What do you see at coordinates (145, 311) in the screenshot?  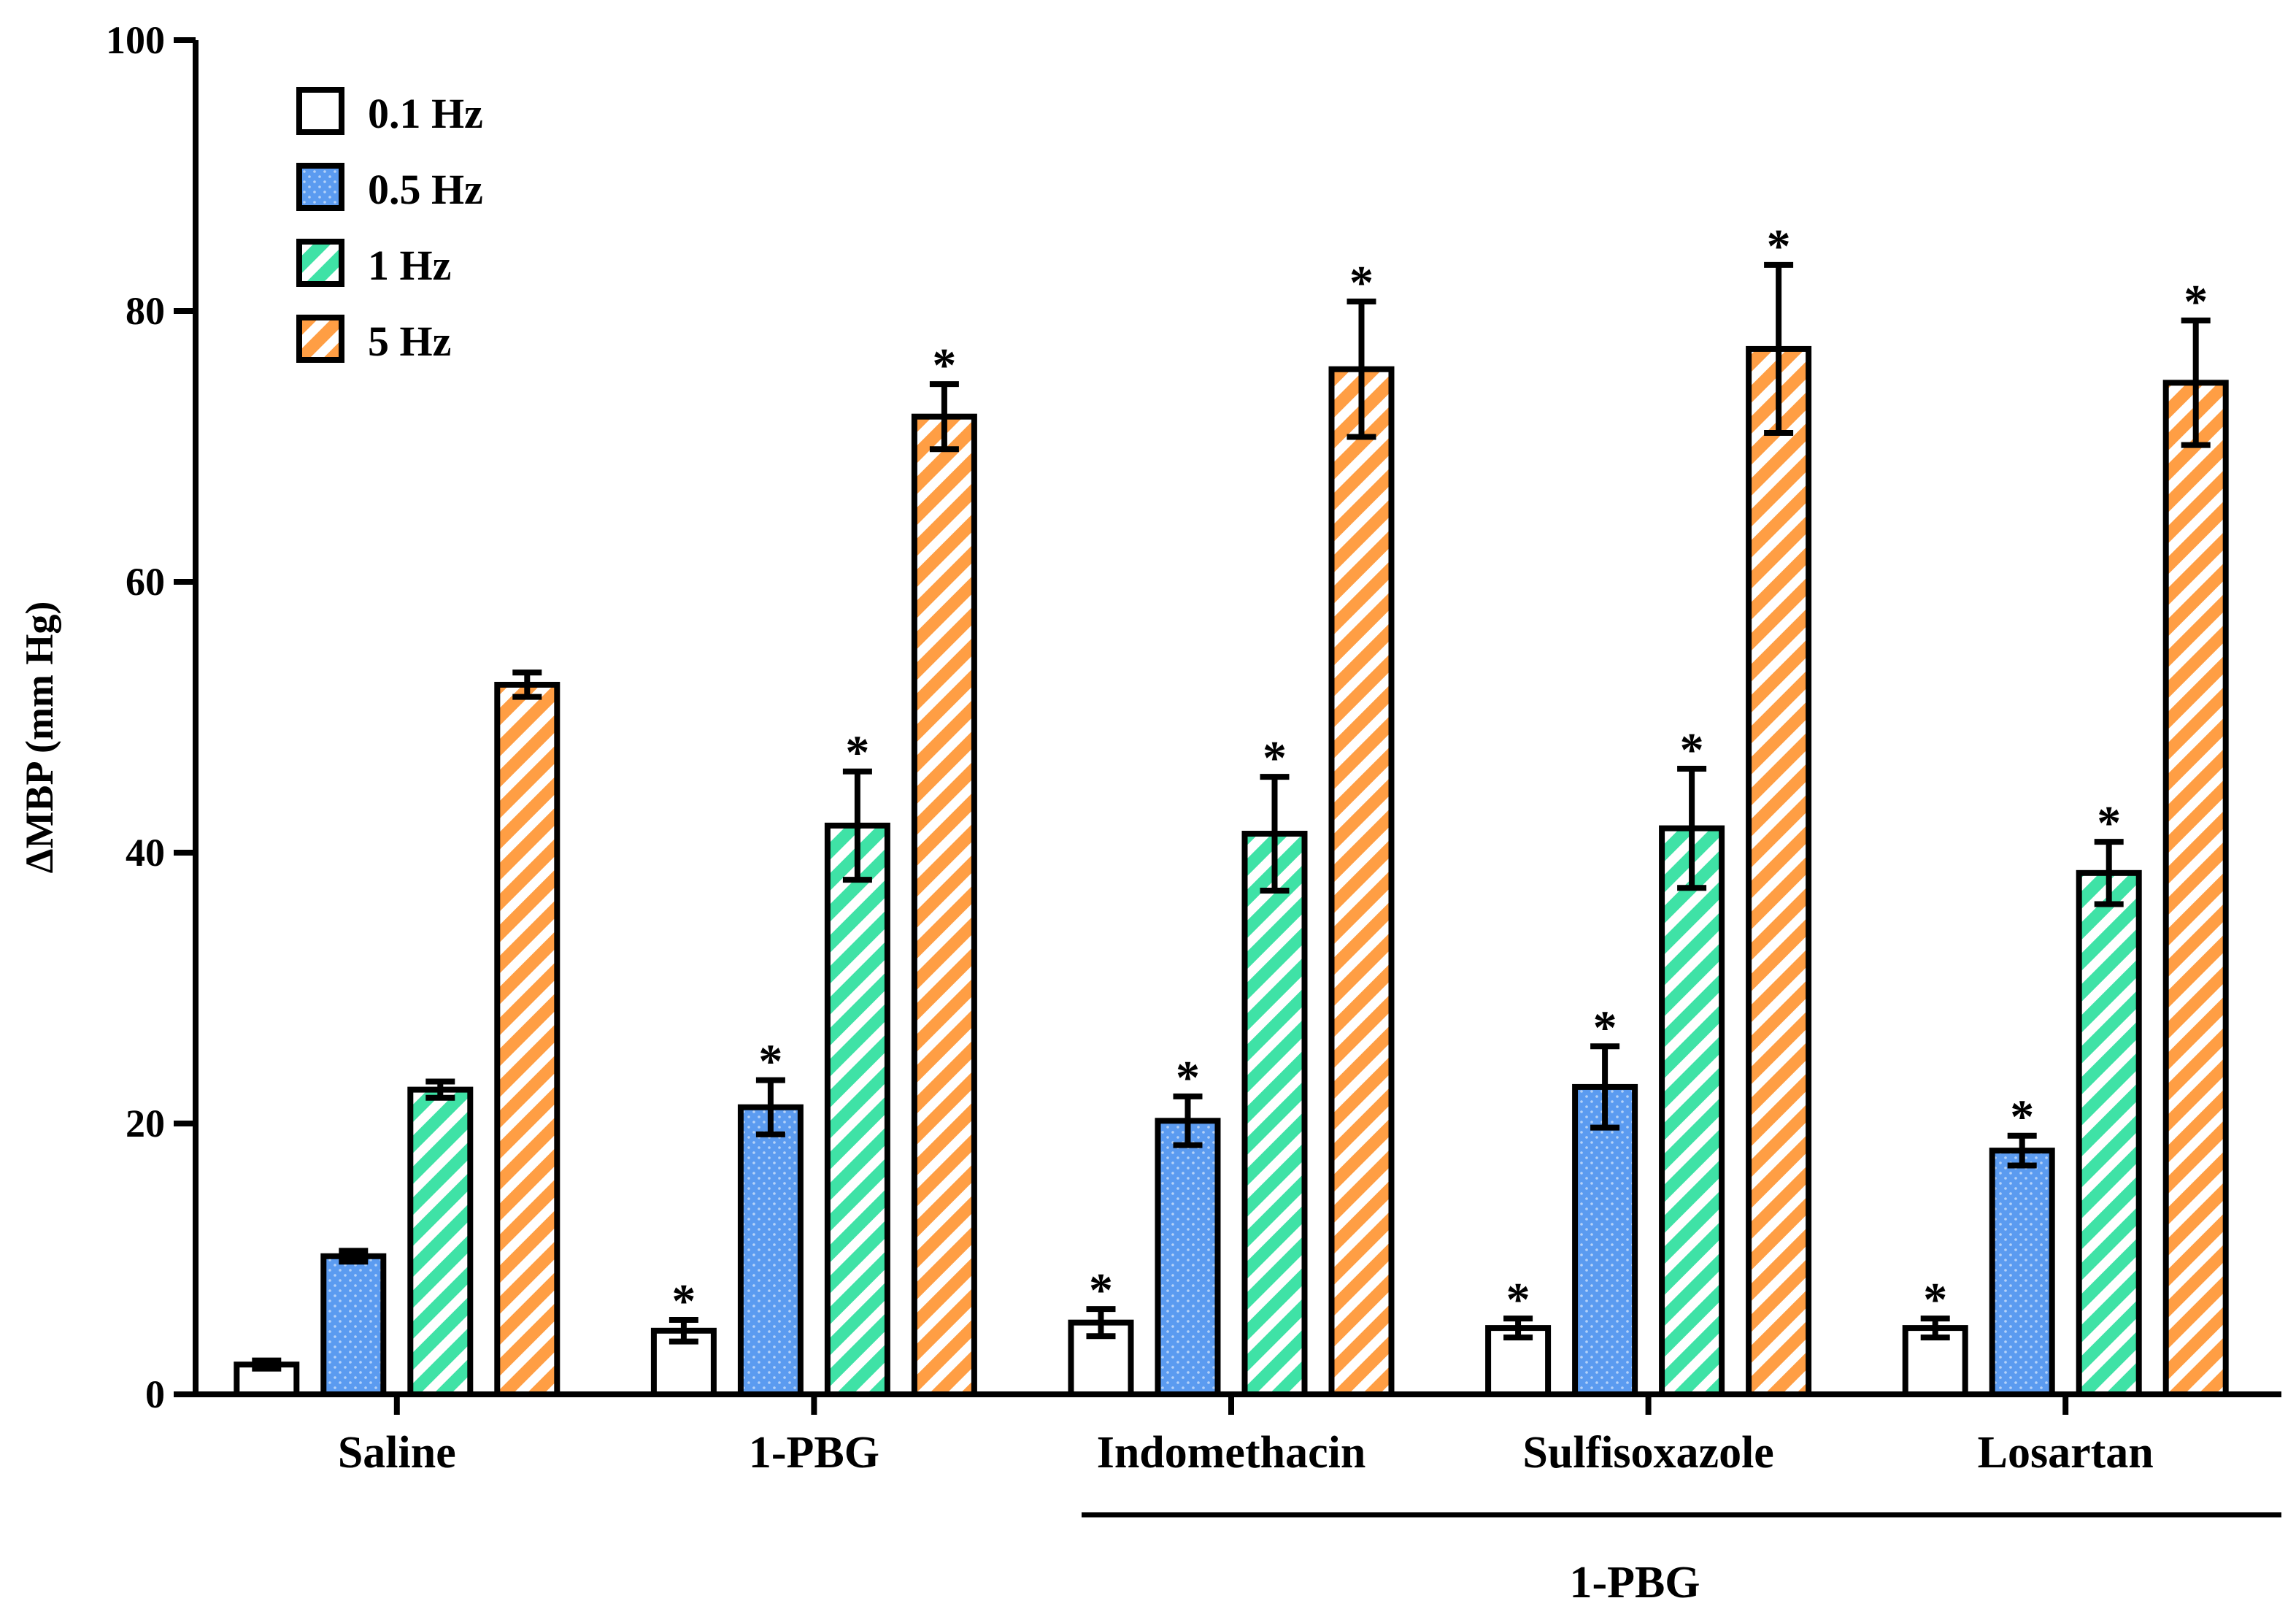 I see `y-tick-label: 80` at bounding box center [145, 311].